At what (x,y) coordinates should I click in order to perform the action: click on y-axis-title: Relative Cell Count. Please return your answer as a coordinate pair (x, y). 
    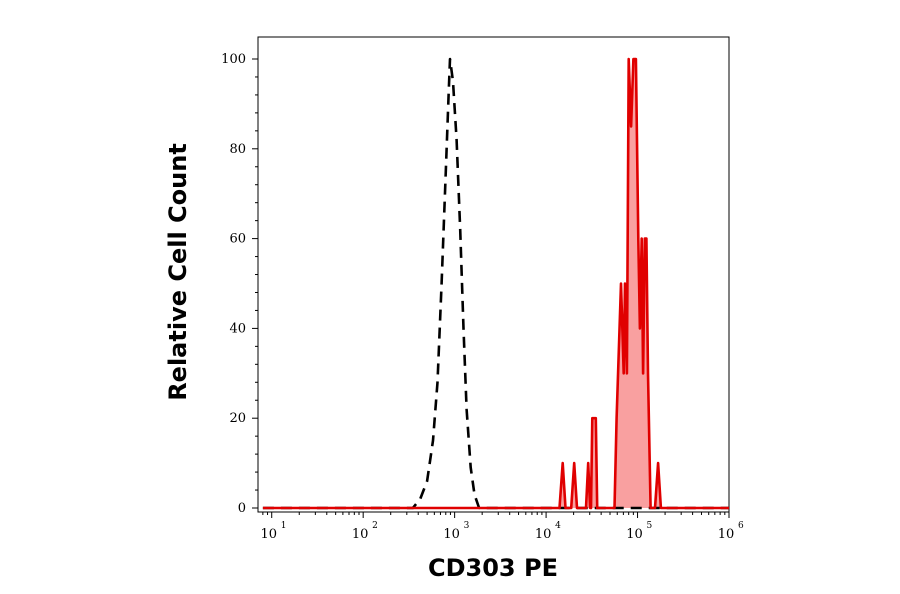
    Looking at the image, I should click on (178, 272).